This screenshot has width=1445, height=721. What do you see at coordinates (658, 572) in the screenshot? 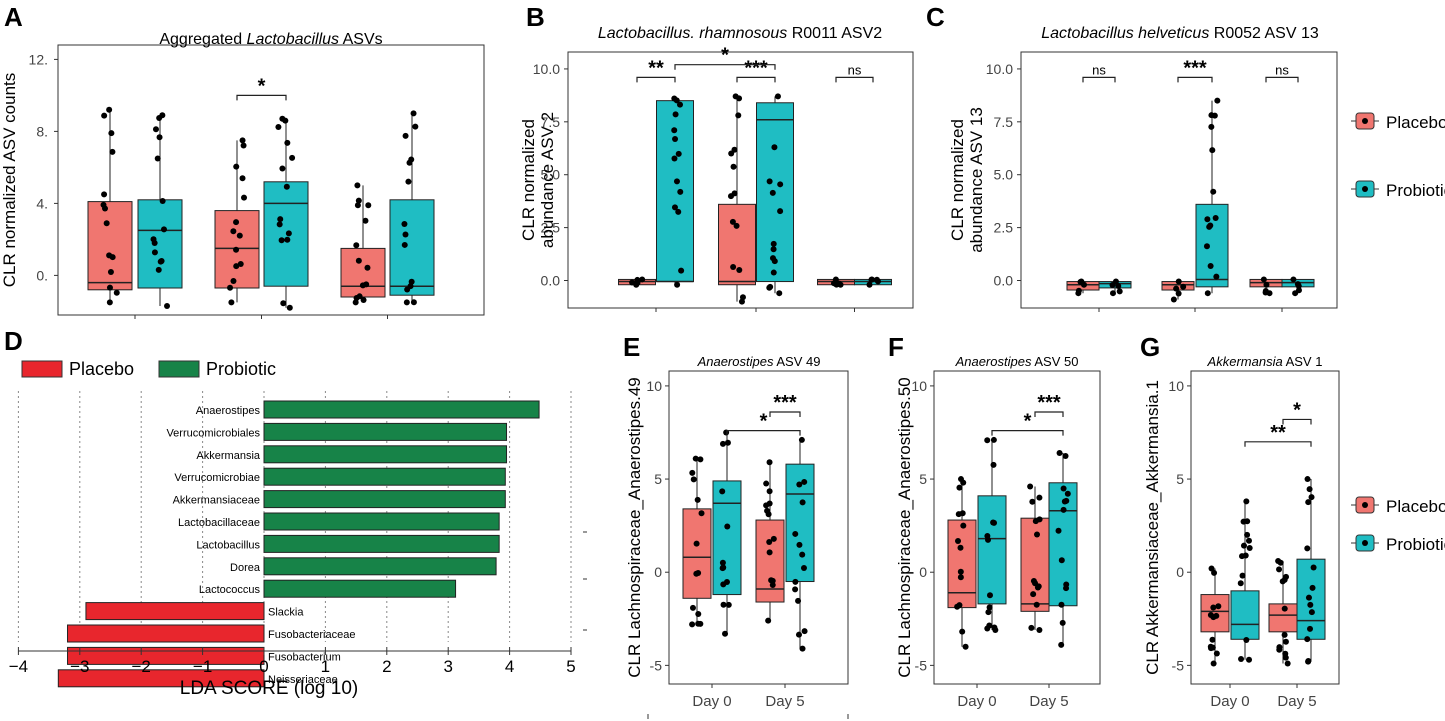
I see `y-tick-label-e: 0` at bounding box center [658, 572].